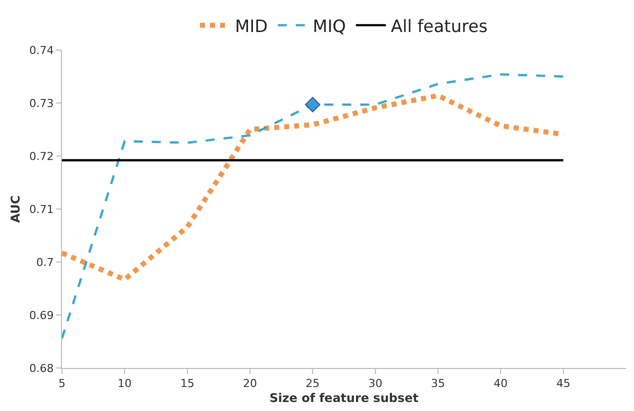 This screenshot has height=411, width=634. I want to click on y-tick-label: 0.69, so click(41, 315).